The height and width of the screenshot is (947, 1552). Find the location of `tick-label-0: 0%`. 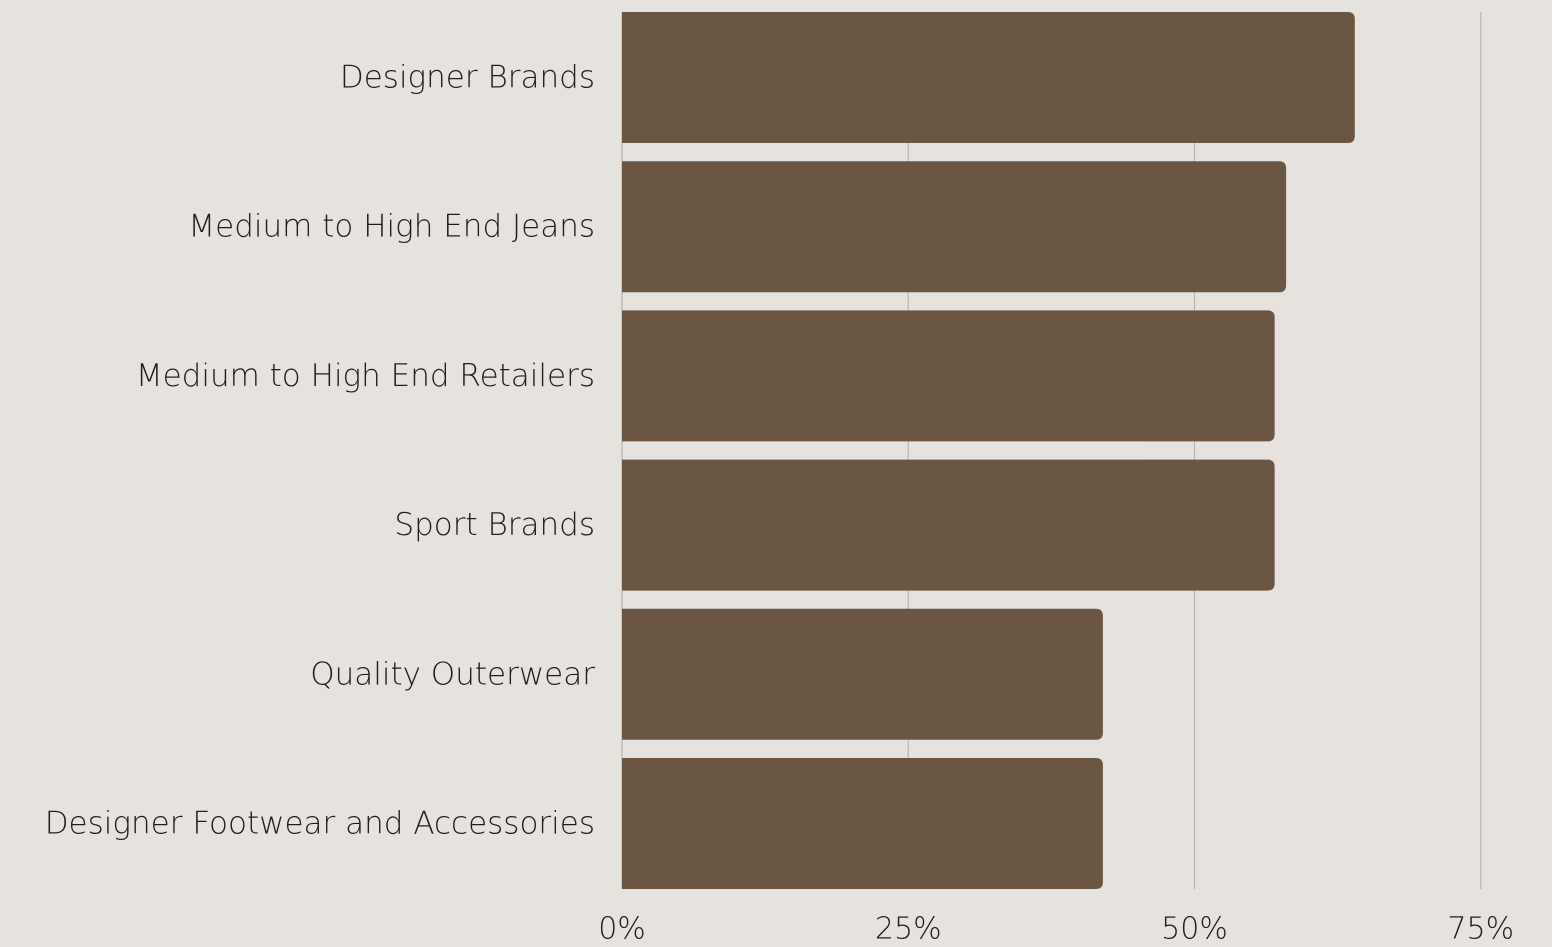

tick-label-0: 0% is located at coordinates (622, 929).